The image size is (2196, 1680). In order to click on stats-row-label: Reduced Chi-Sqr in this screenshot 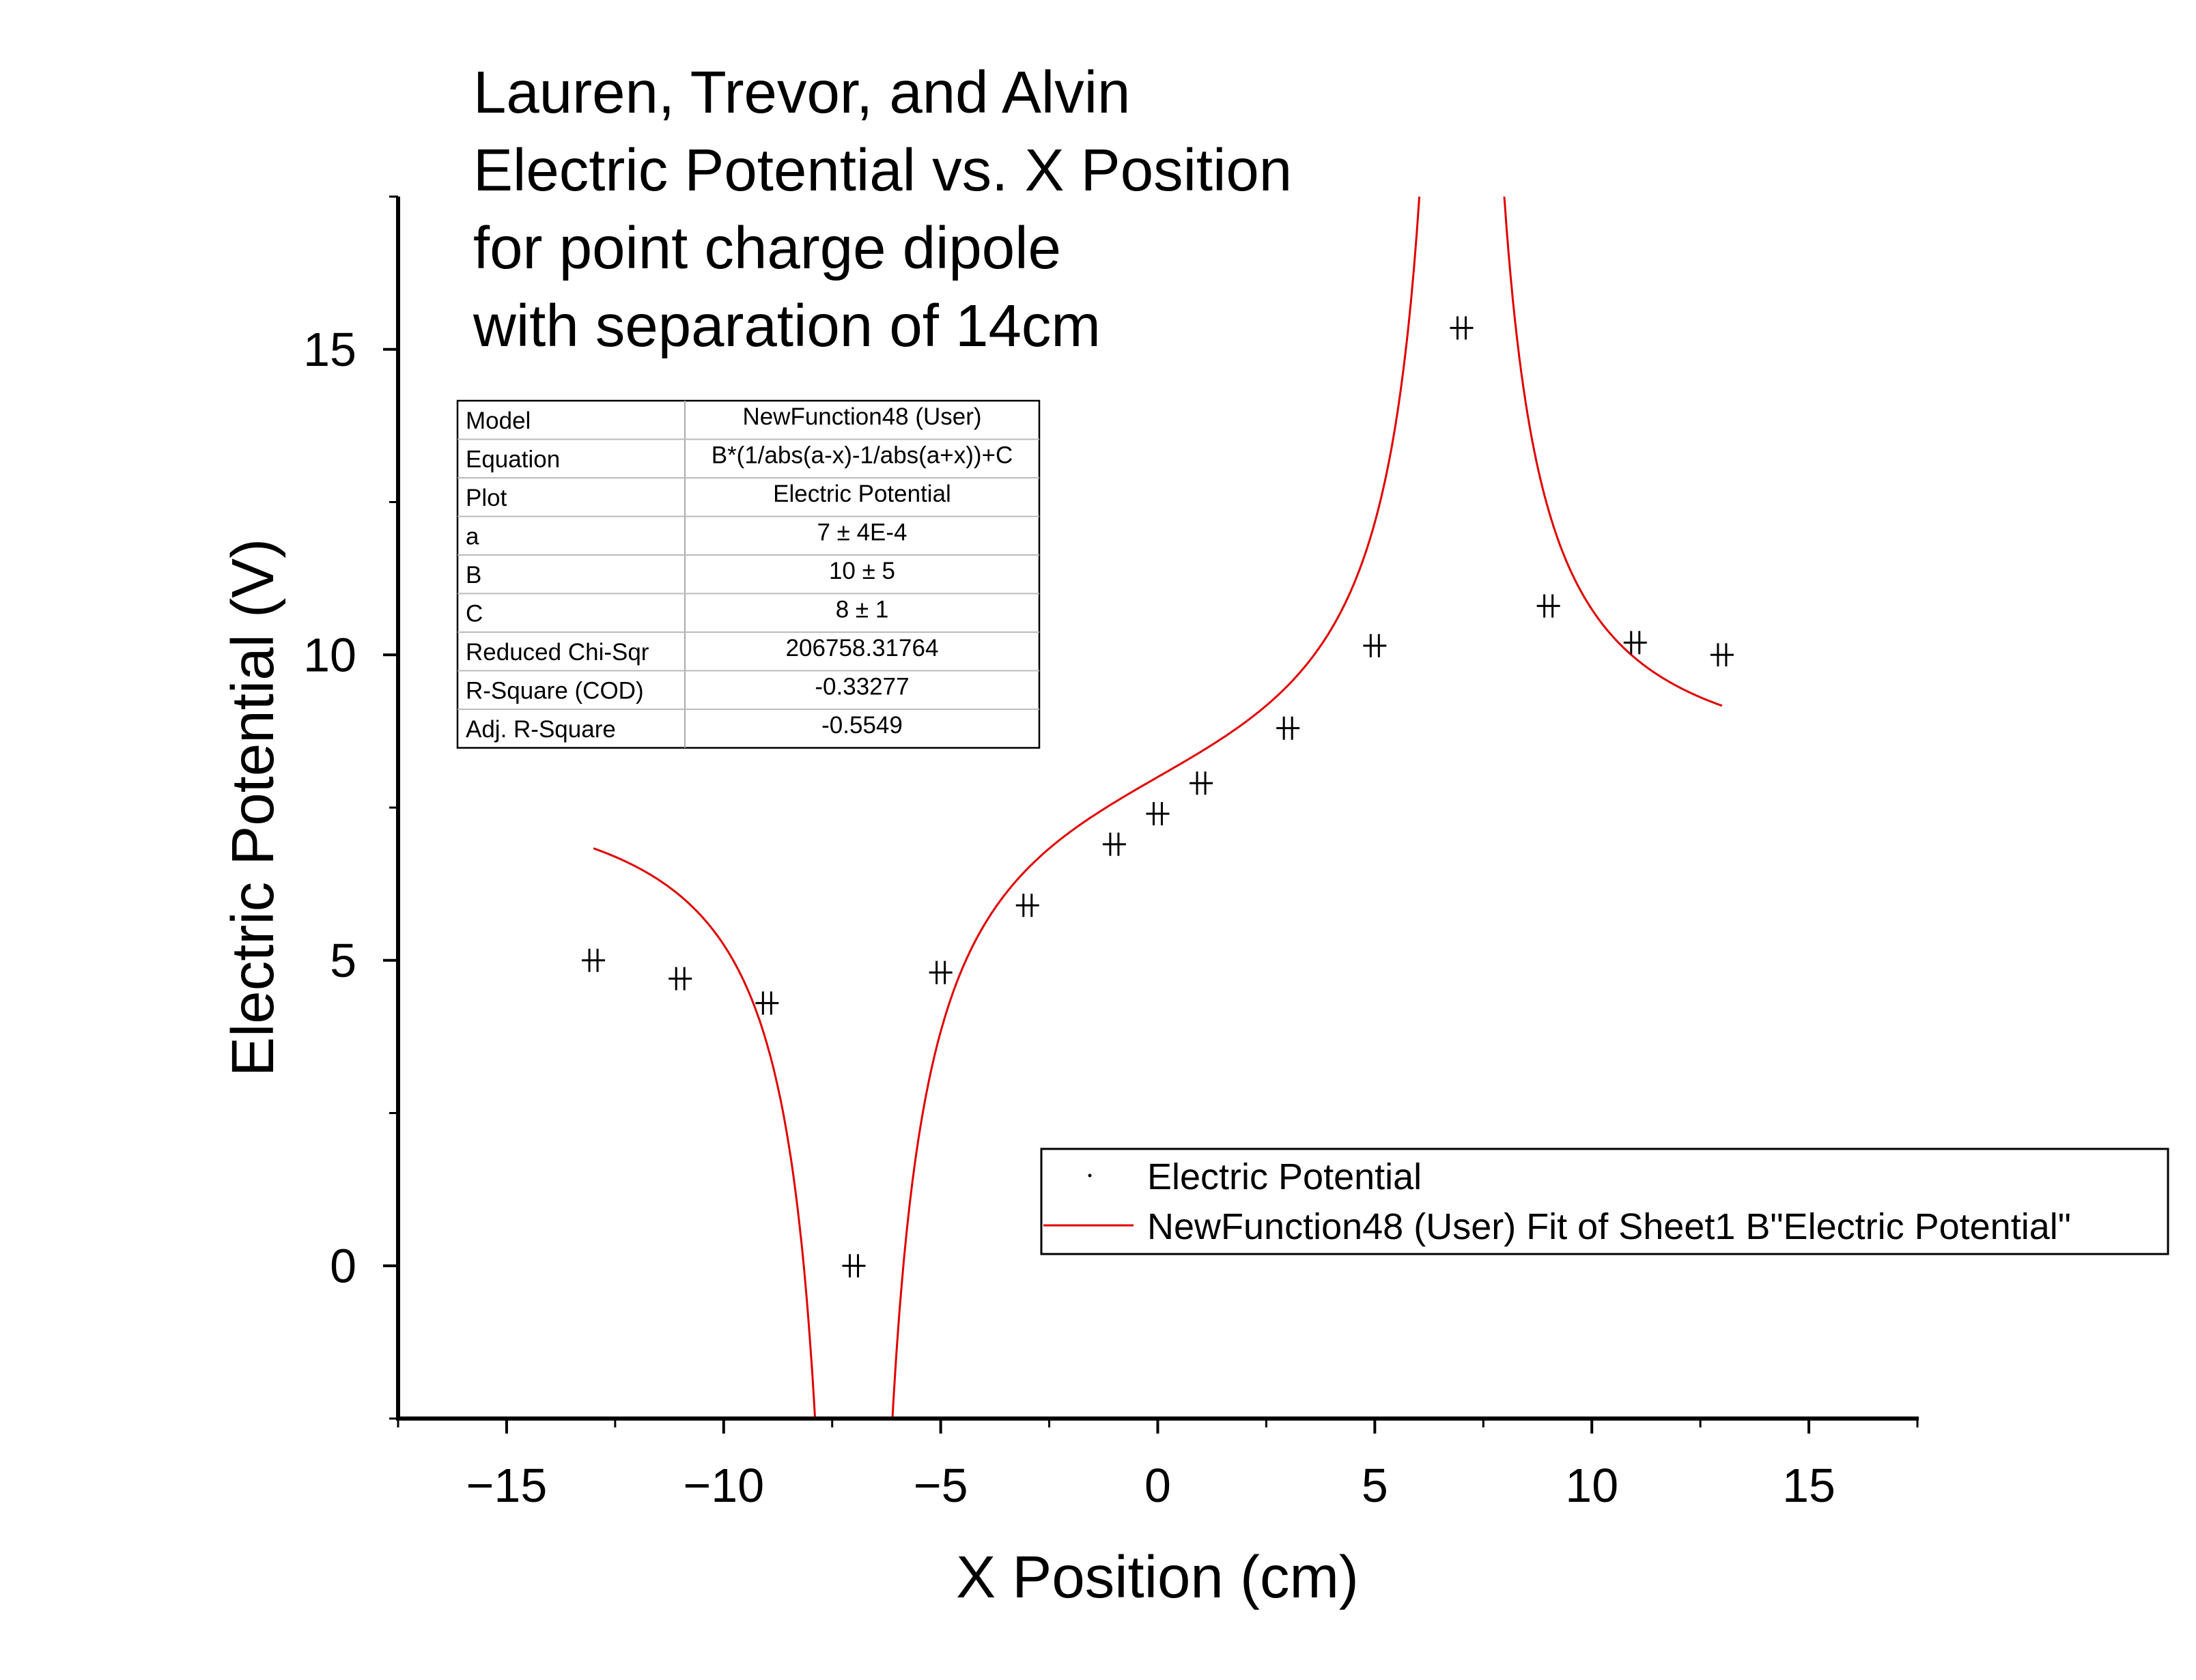, I will do `click(557, 652)`.